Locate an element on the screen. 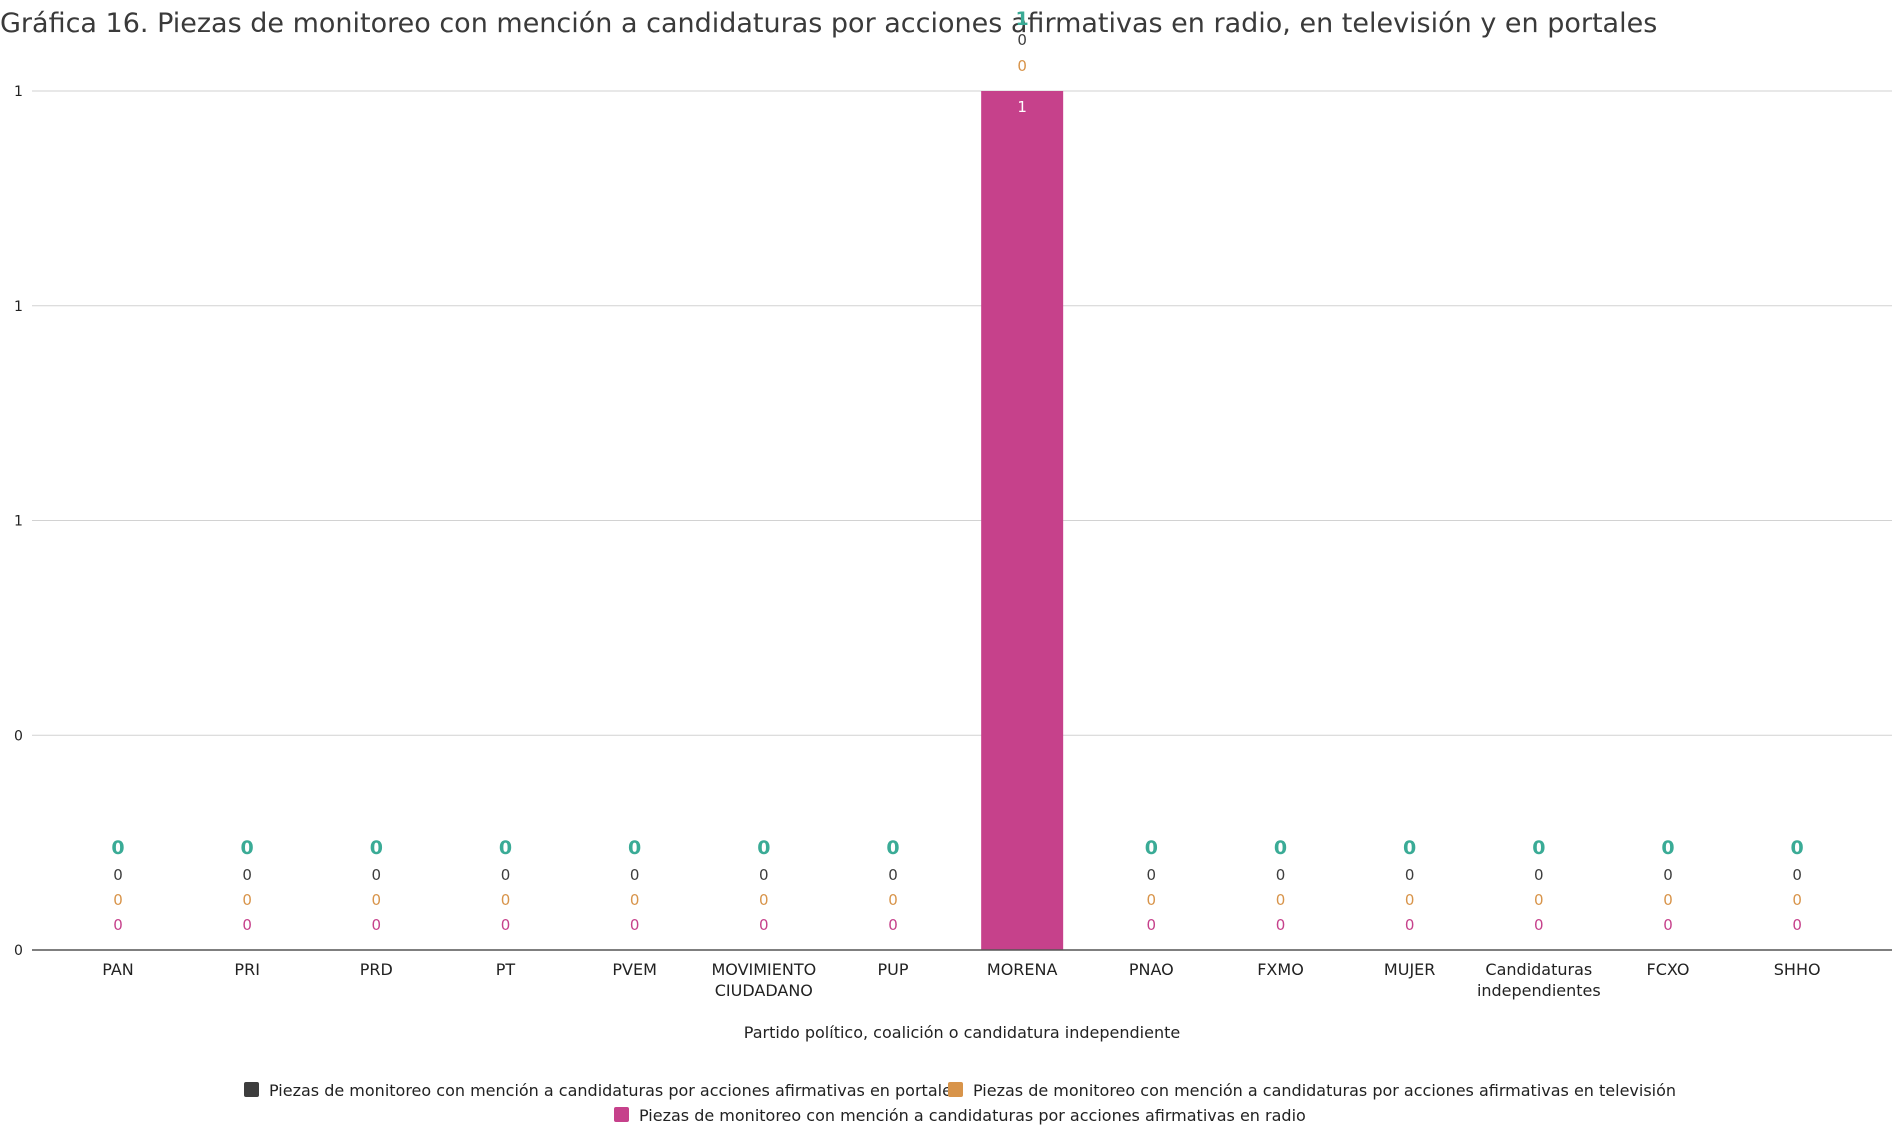 The width and height of the screenshot is (1892, 1132). x-tick-label: PRD is located at coordinates (376, 969).